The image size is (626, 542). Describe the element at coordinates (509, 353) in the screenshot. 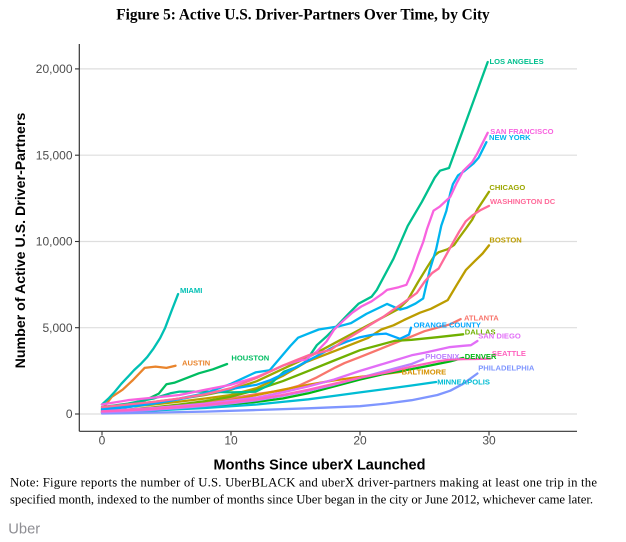

I see `svg-text: SEATTLE` at that location.